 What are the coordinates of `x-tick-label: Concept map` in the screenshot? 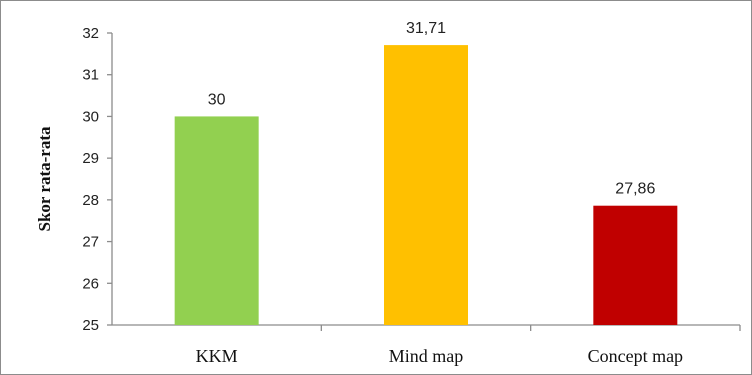 It's located at (635, 356).